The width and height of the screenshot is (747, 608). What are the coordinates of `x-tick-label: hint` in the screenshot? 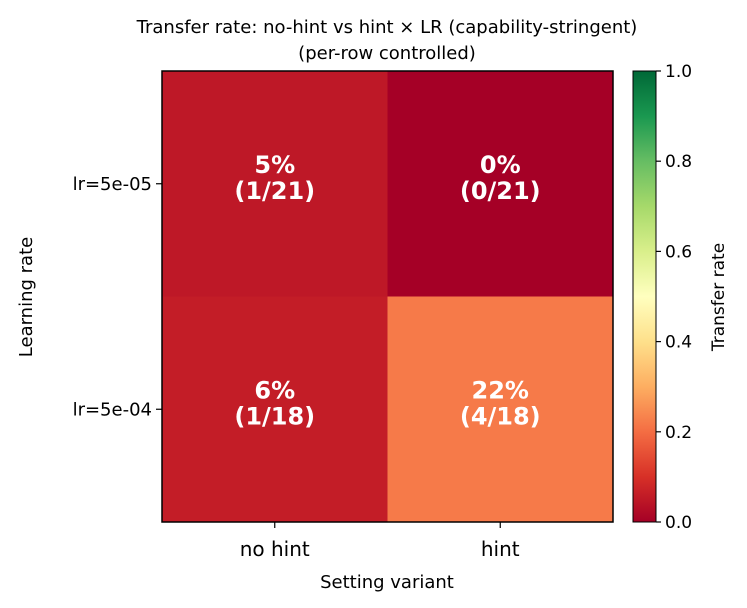 It's located at (500, 549).